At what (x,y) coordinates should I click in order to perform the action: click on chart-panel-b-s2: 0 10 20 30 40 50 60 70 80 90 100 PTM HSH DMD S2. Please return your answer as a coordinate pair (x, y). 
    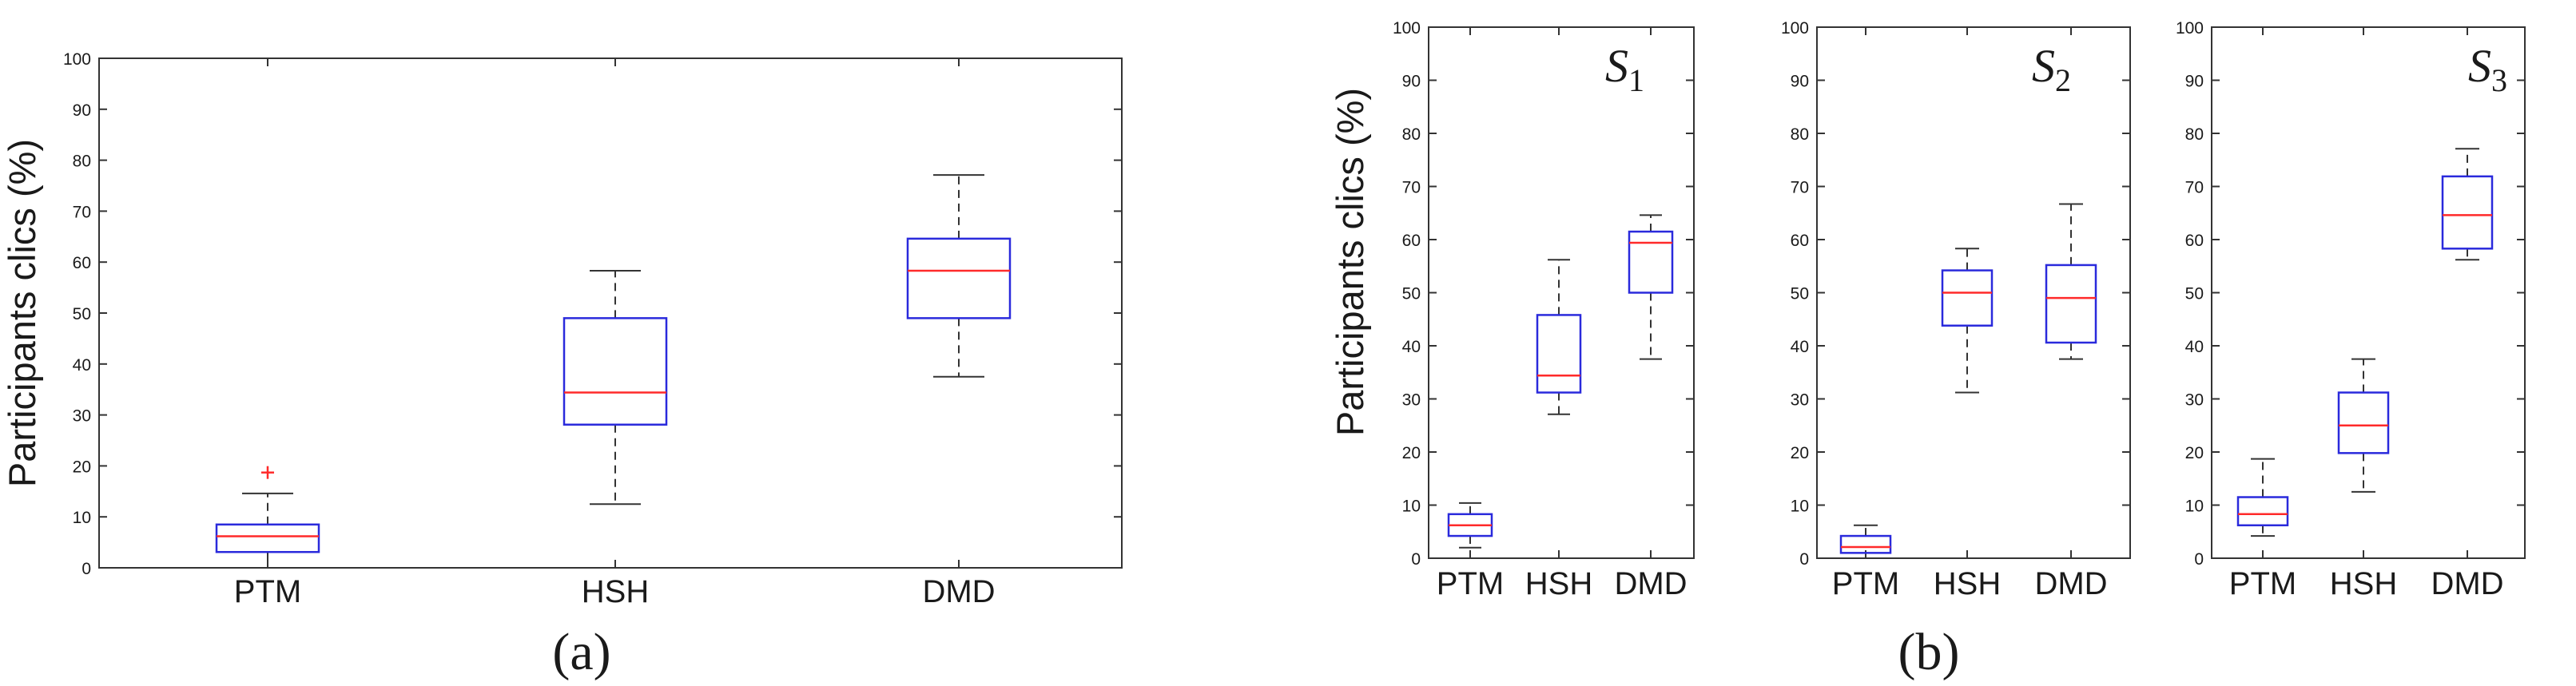
    Looking at the image, I should click on (1956, 310).